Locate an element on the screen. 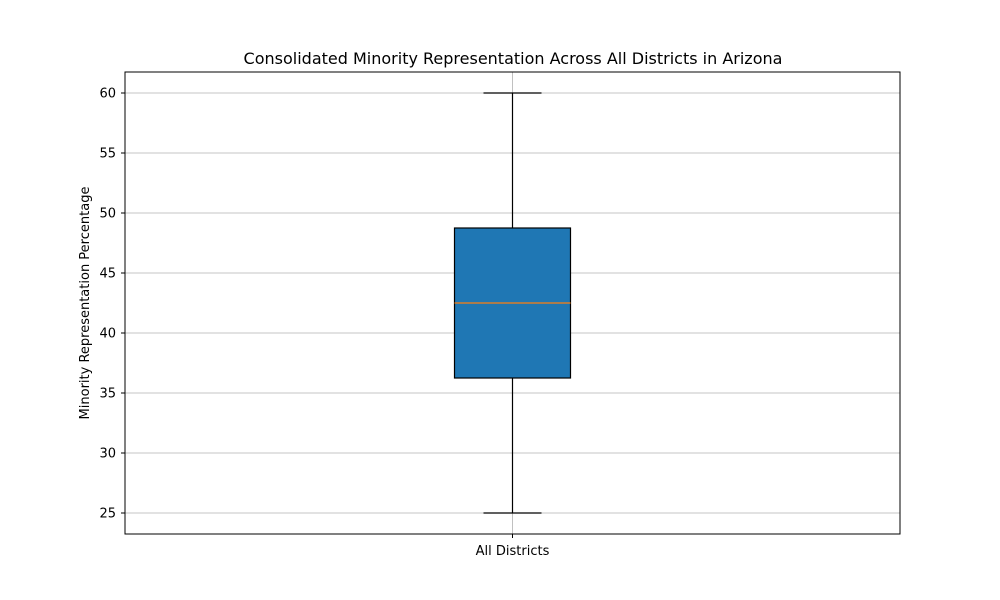 This screenshot has width=1000, height=600. y-tick-label: 60 is located at coordinates (107, 94).